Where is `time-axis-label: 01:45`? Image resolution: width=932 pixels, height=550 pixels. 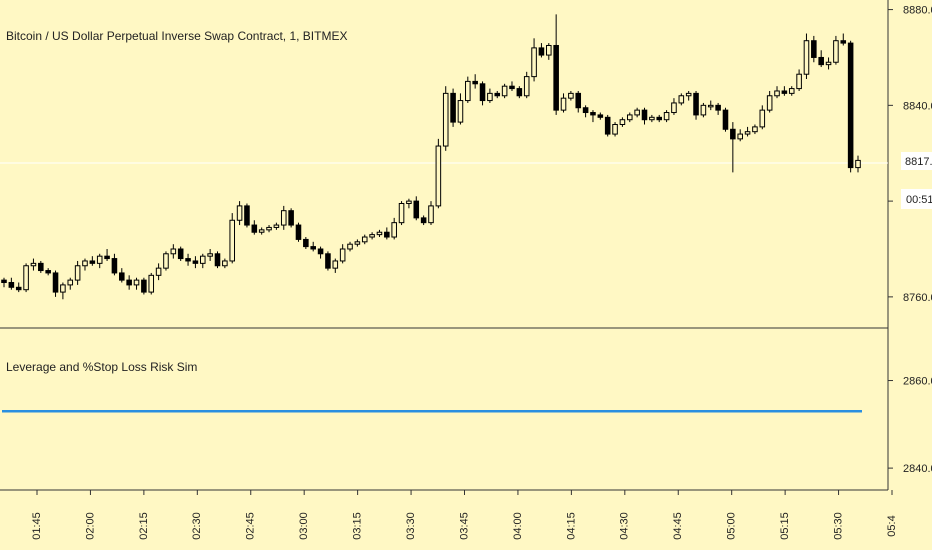 time-axis-label: 01:45 is located at coordinates (37, 526).